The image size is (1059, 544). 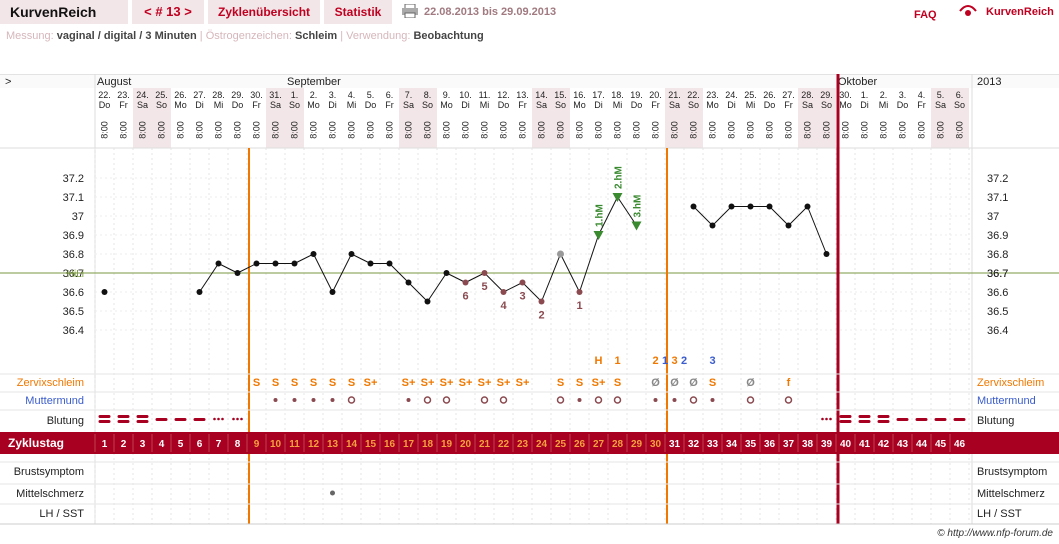 What do you see at coordinates (257, 444) in the screenshot?
I see `cycle-day-number: 9` at bounding box center [257, 444].